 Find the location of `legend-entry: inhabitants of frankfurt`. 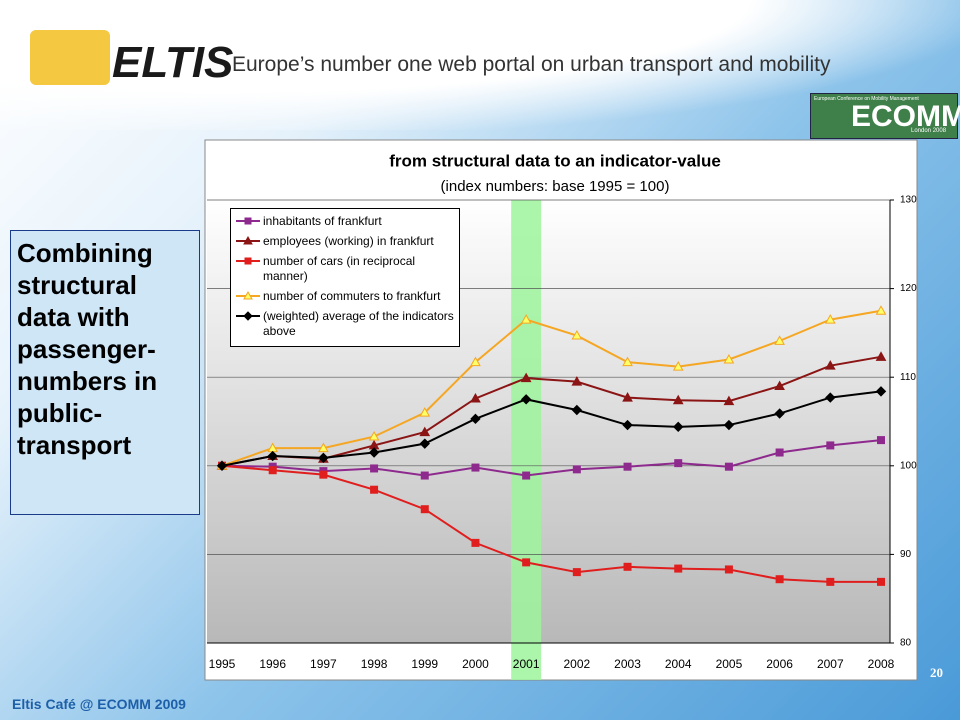

legend-entry: inhabitants of frankfurt is located at coordinates (345, 221).